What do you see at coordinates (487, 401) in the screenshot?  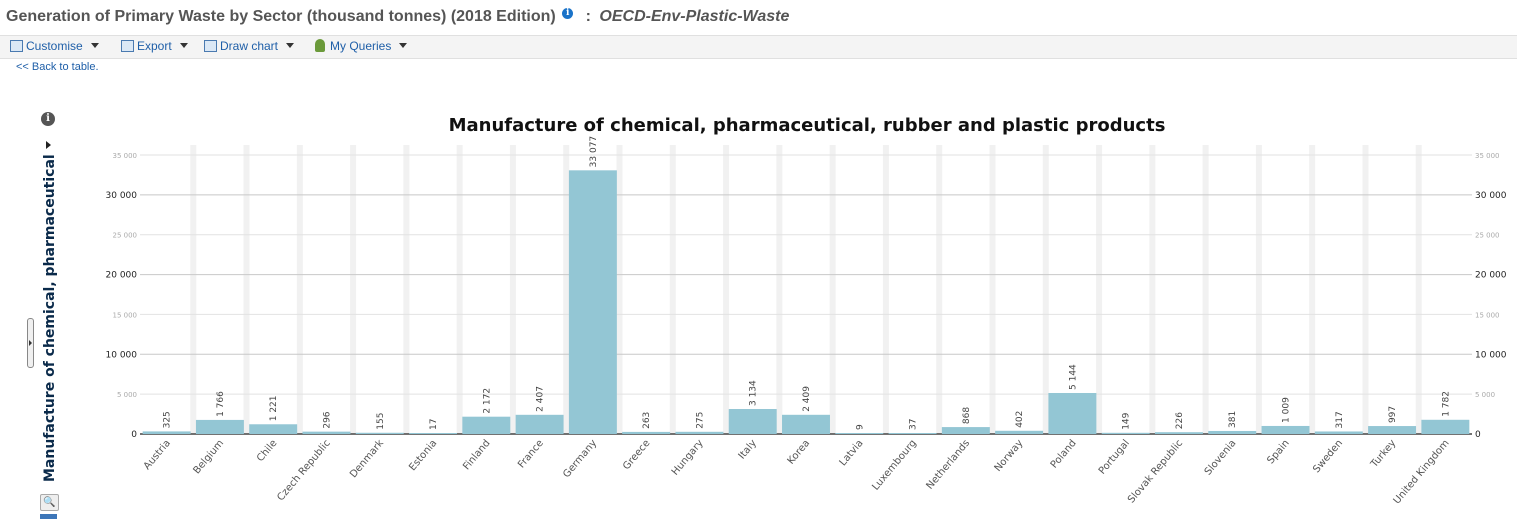 I see `bar-value-label: 2 172` at bounding box center [487, 401].